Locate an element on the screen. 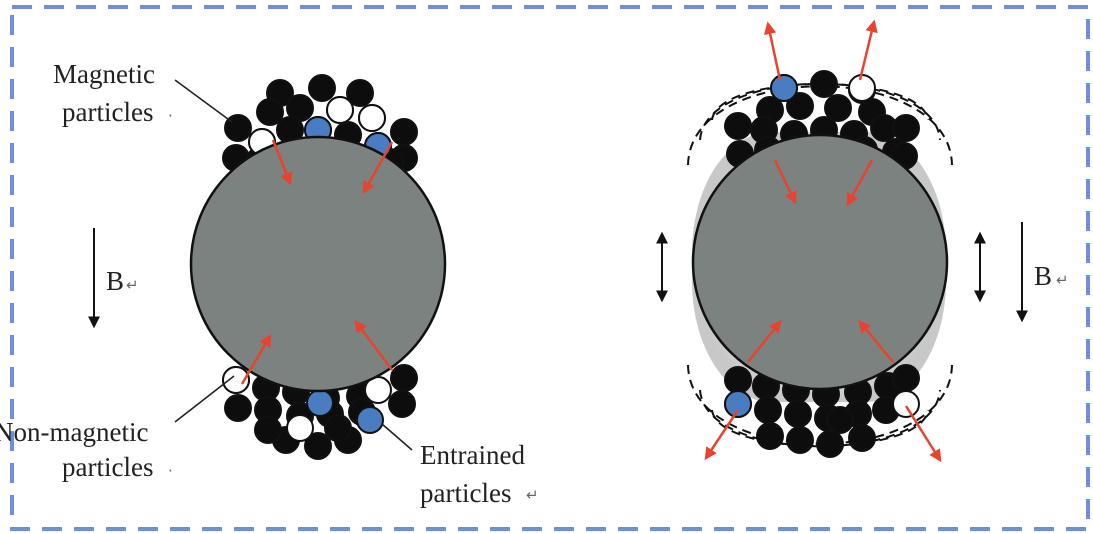 The image size is (1093, 533). left-field-label: B is located at coordinates (115, 281).